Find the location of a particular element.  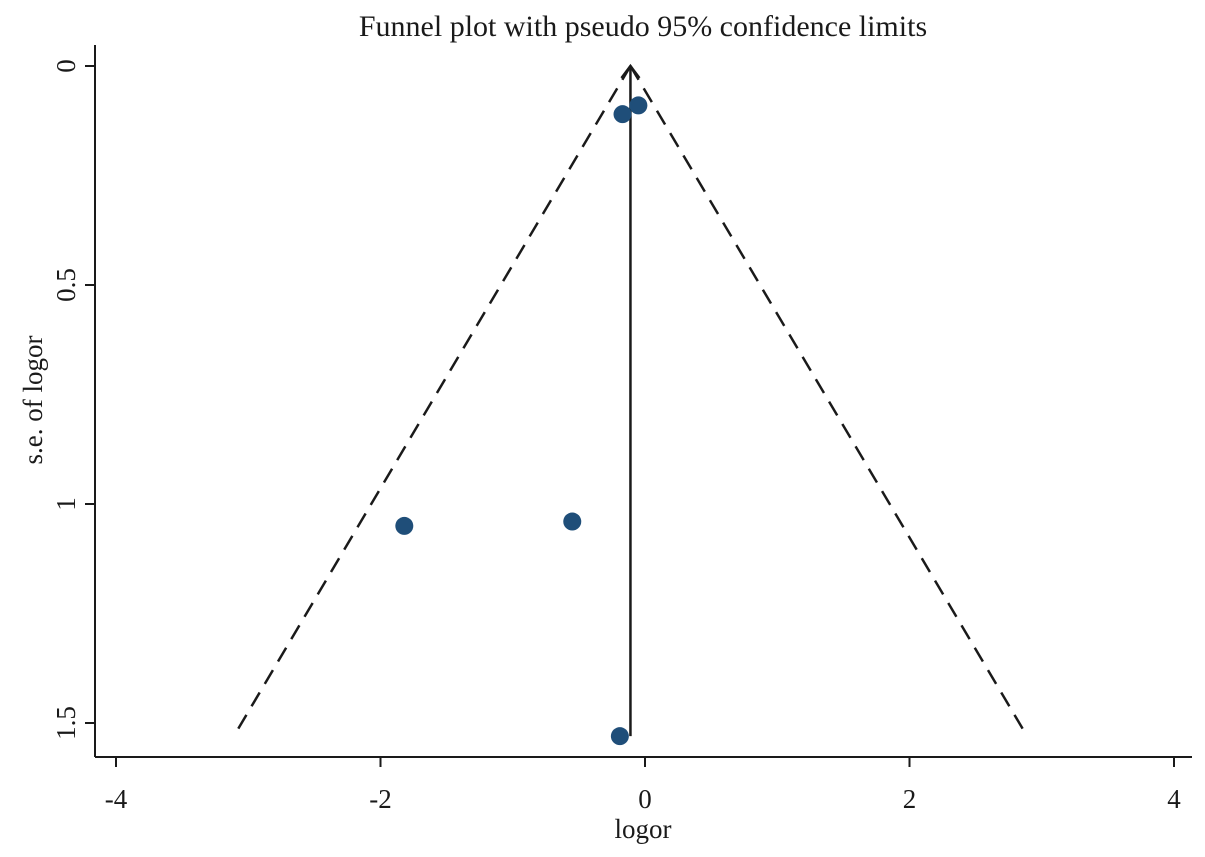

x-tick-label-3: 2 is located at coordinates (910, 799).